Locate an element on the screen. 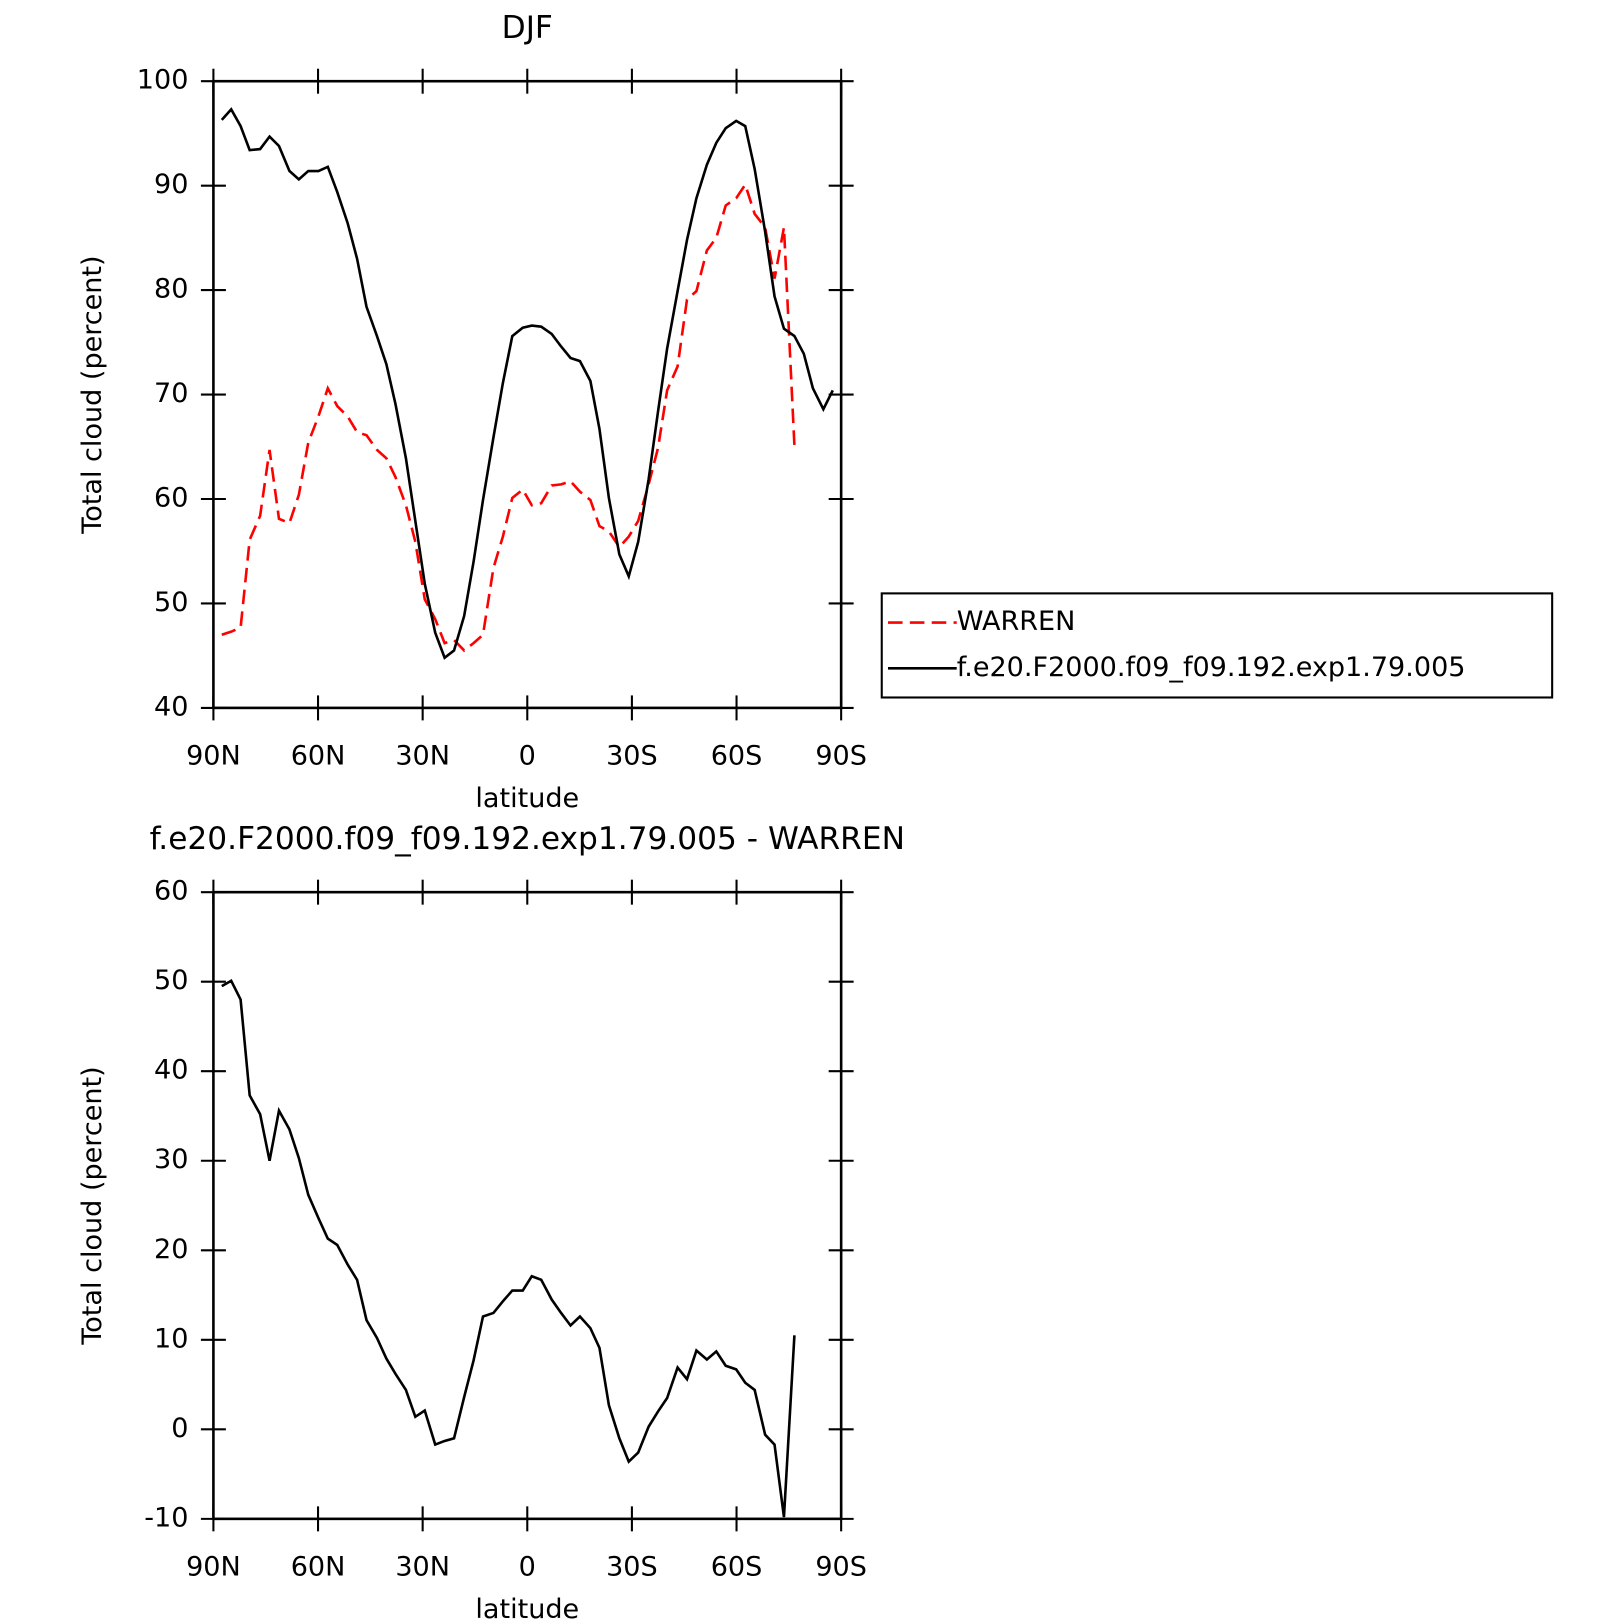 This screenshot has height=1624, width=1624. legend-label: f.e20.F2000.f09_f09.192.exp1.79.005 is located at coordinates (1211, 667).